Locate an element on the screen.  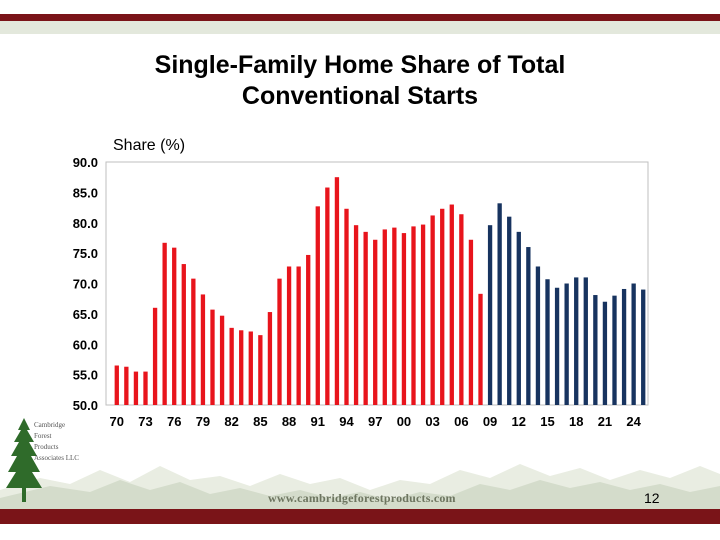
bar-historical-1979 is located at coordinates (203, 349).